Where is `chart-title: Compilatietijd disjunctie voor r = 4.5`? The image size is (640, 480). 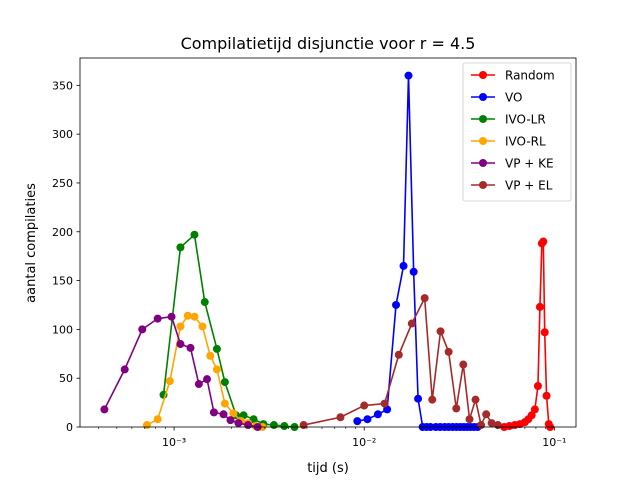 chart-title: Compilatietijd disjunctie voor r = 4.5 is located at coordinates (328, 43).